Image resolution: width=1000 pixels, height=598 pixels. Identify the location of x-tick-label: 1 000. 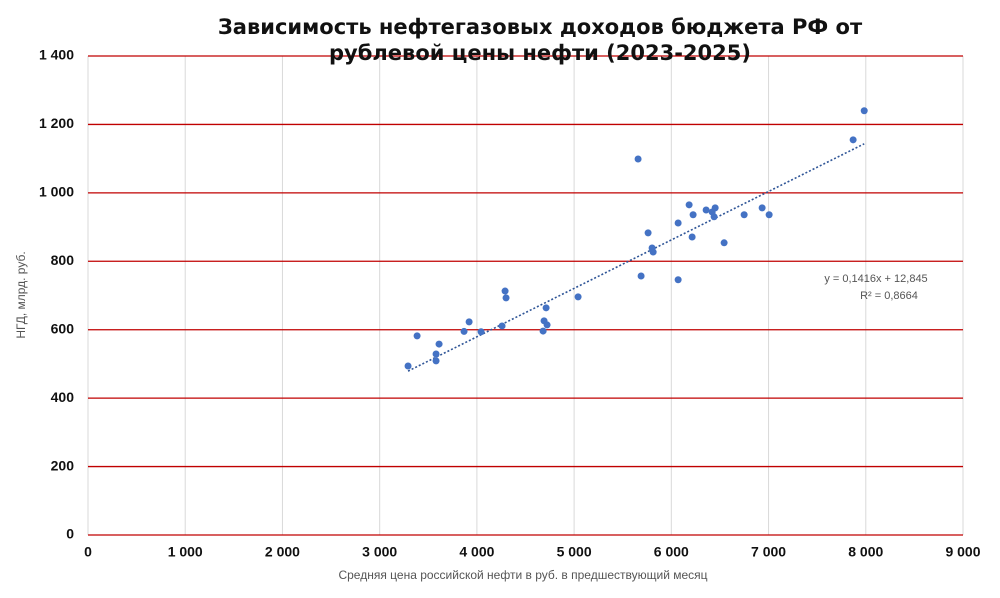
(185, 552).